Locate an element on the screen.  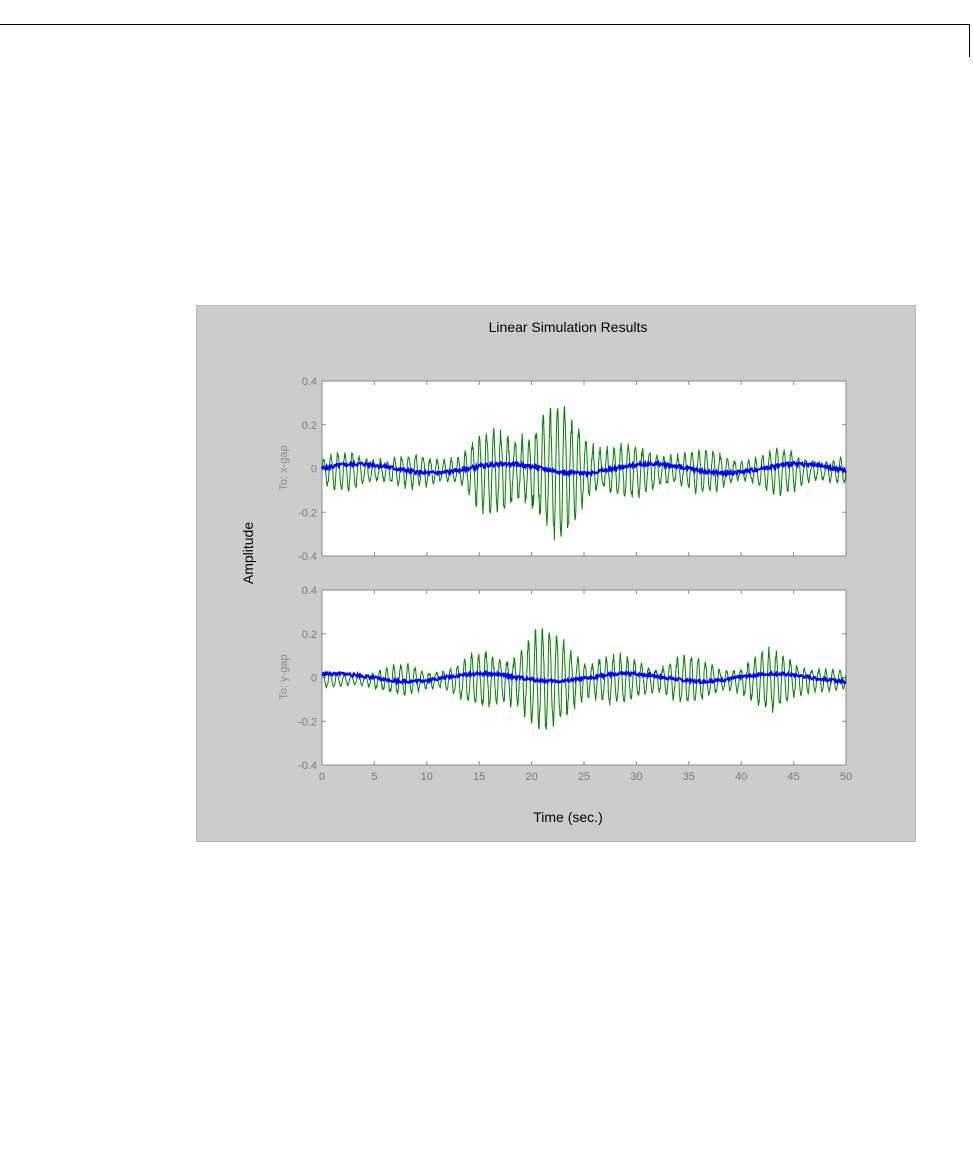
x-tick-label: 45 is located at coordinates (793, 777).